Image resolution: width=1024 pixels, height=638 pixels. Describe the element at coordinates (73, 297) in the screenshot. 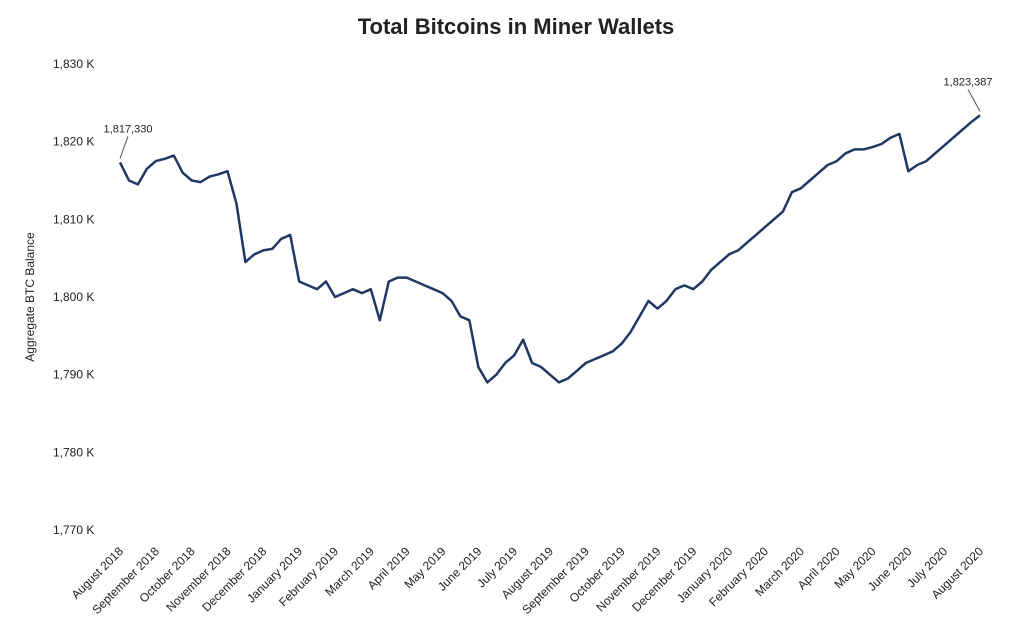

I see `y-tick-label: 1,800 K` at that location.